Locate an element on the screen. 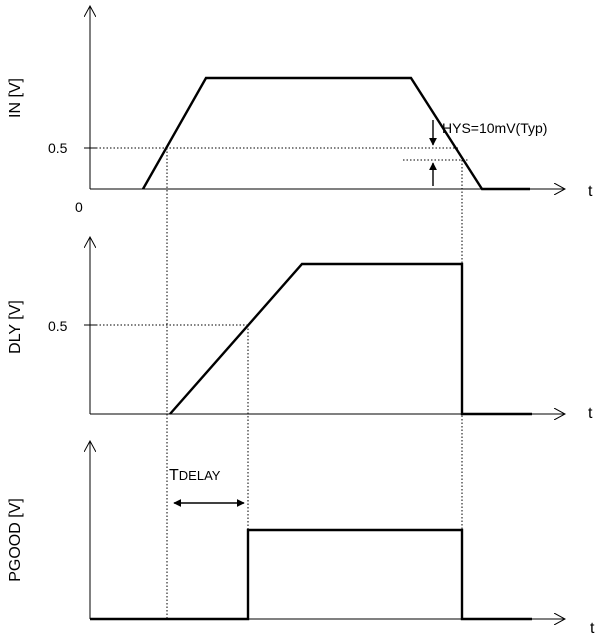  in-tick-label: 0.5 is located at coordinates (58, 148).